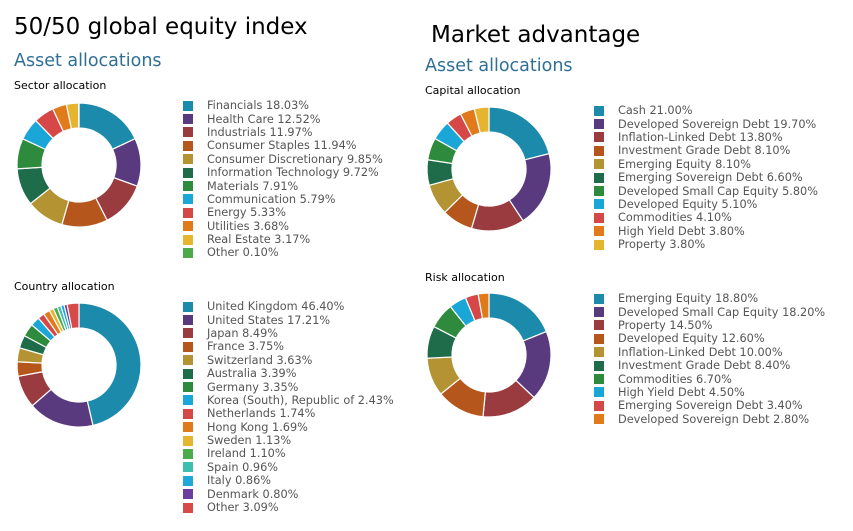 The image size is (853, 531). I want to click on sector-legend-label: Materials 7.91%, so click(253, 186).